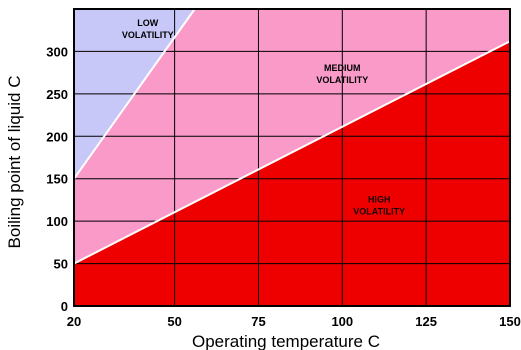  Describe the element at coordinates (379, 199) in the screenshot. I see `region-label-line: HIGH` at that location.